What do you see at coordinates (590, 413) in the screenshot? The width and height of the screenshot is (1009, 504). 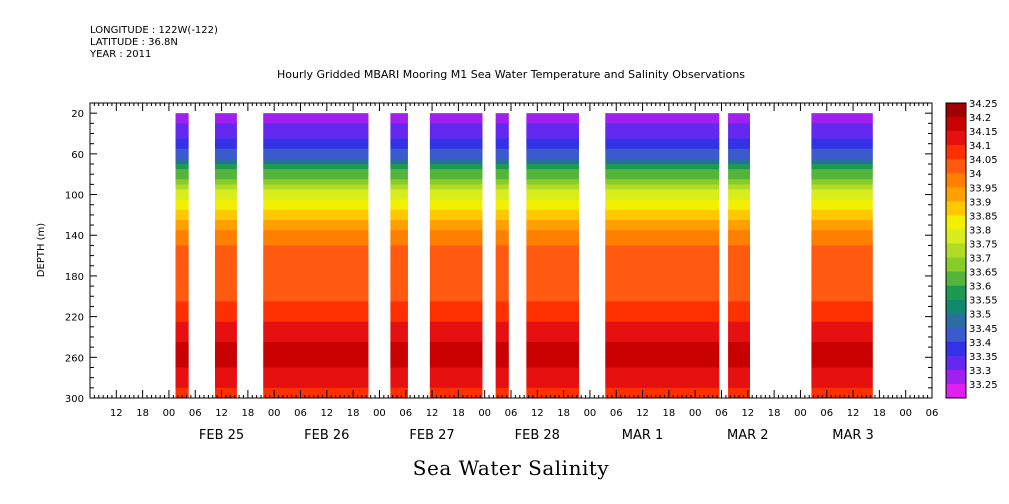 I see `x-tick-label: 00` at bounding box center [590, 413].